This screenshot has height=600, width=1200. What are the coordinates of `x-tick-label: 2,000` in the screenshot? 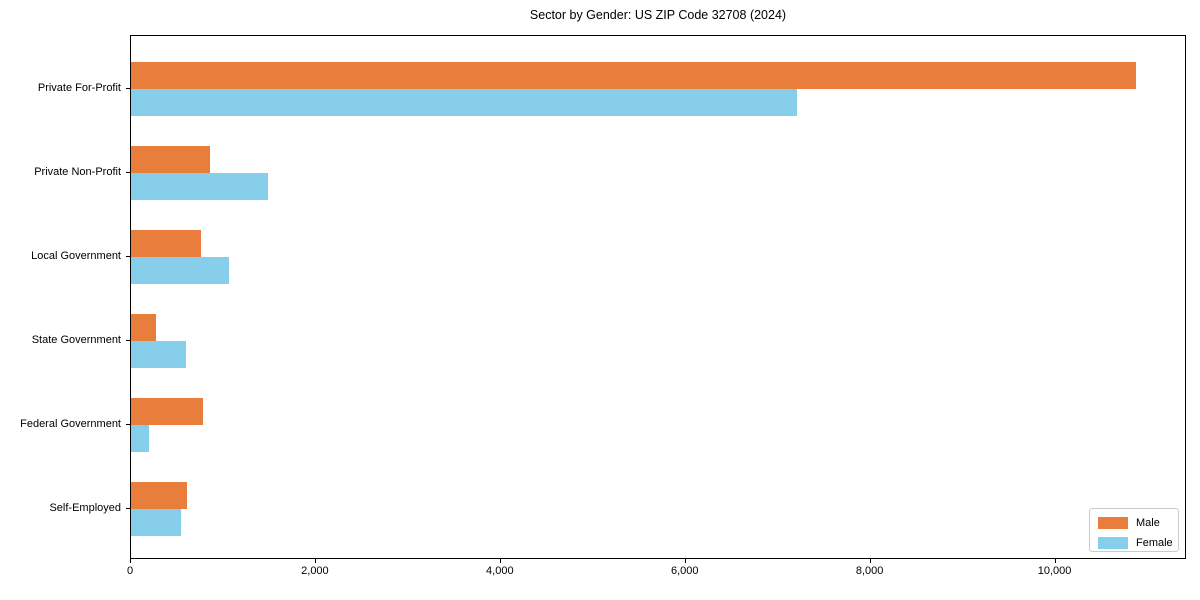 It's located at (315, 571).